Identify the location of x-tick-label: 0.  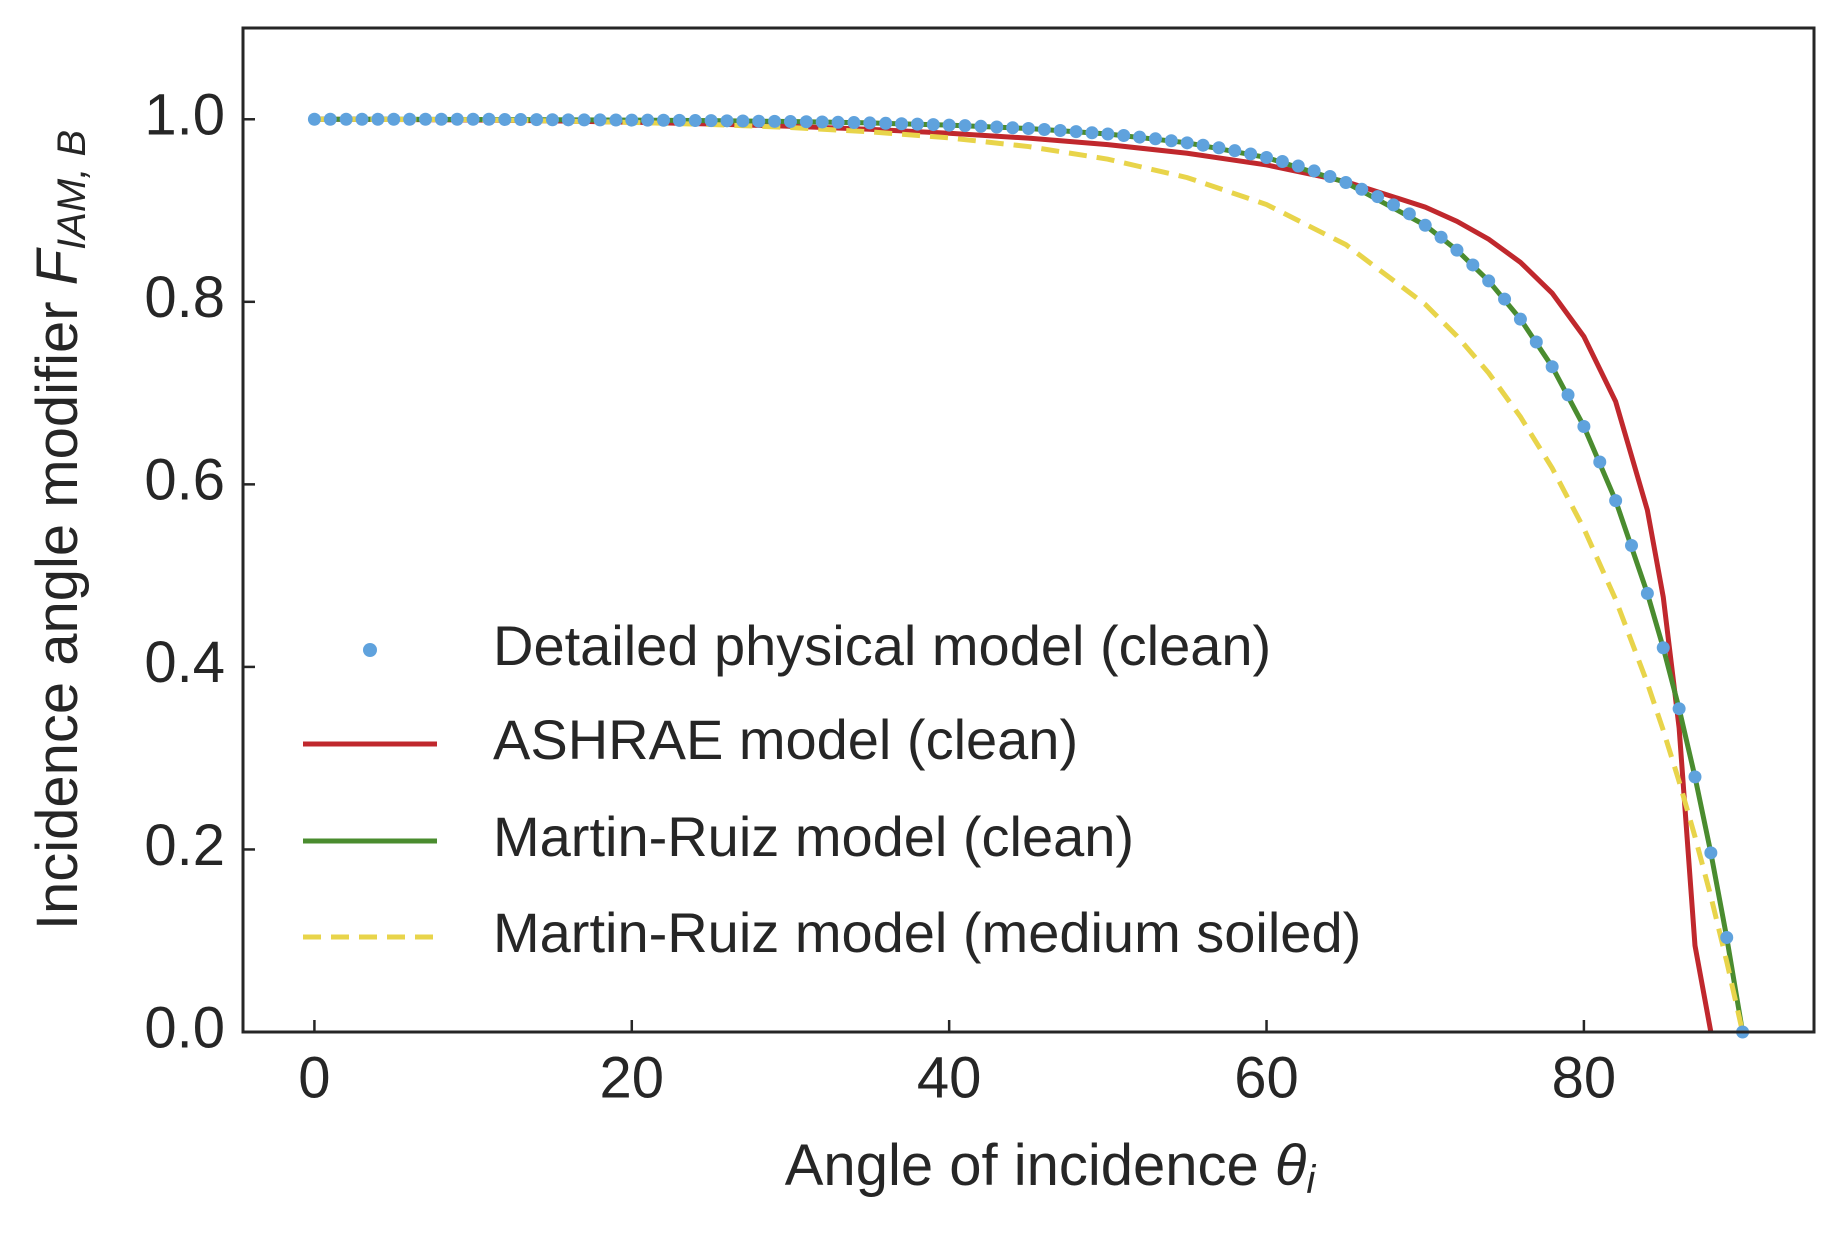
(314, 1077).